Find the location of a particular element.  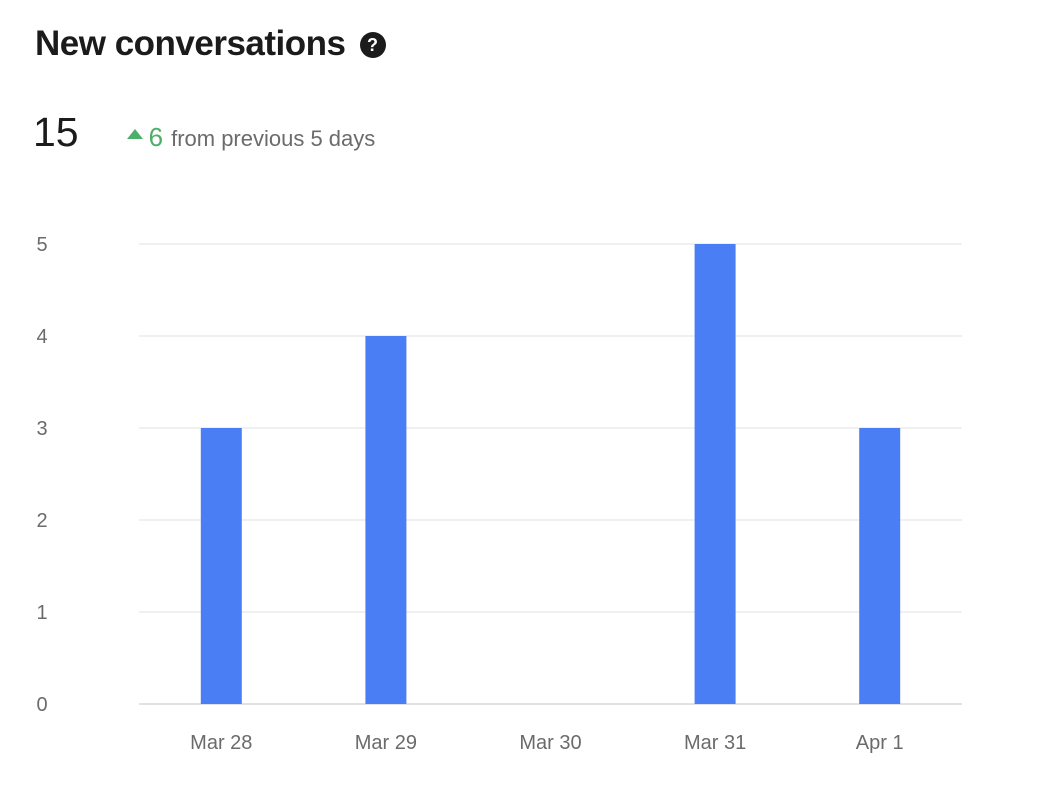

x-tick-label: Mar 28 is located at coordinates (221, 743).